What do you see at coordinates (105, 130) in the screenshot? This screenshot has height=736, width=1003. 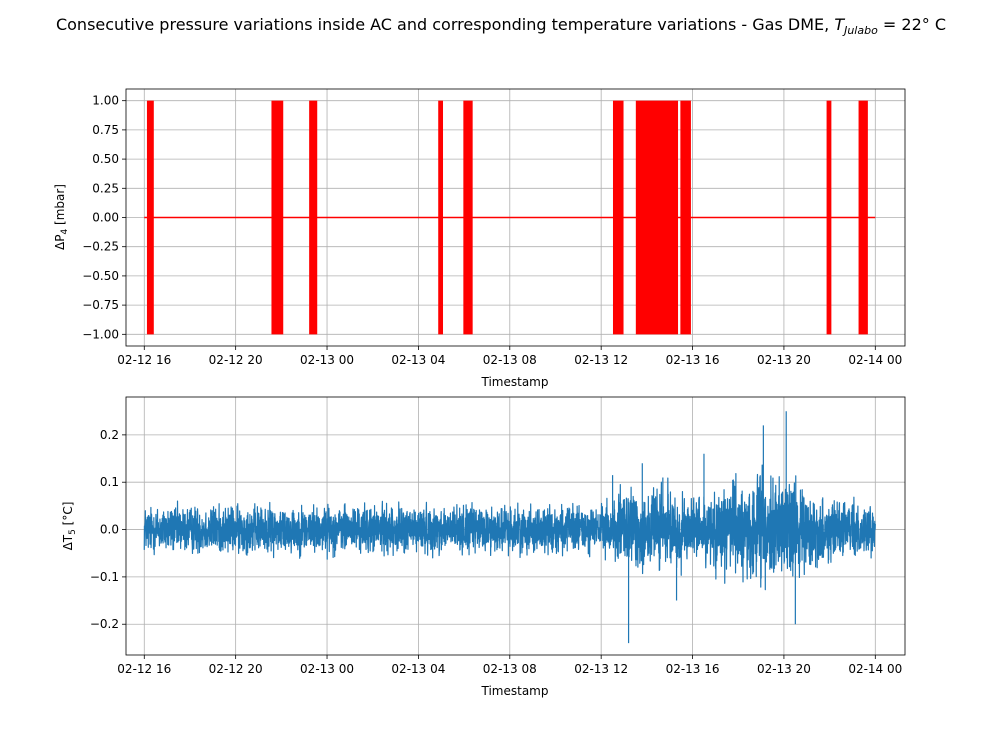 I see `y-tick-label: 0.75` at bounding box center [105, 130].